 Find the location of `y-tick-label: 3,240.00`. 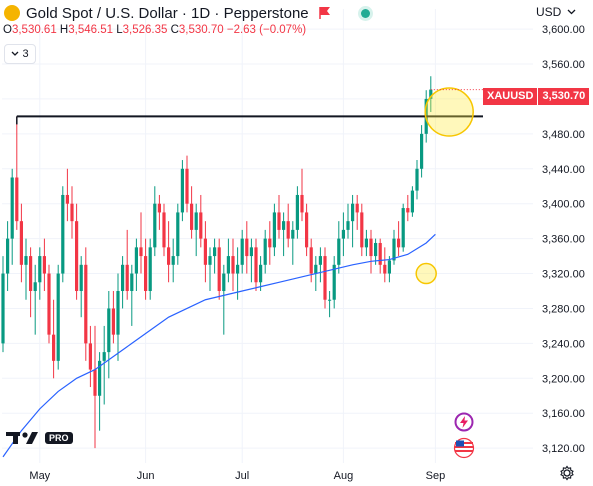

y-tick-label: 3,240.00 is located at coordinates (563, 344).